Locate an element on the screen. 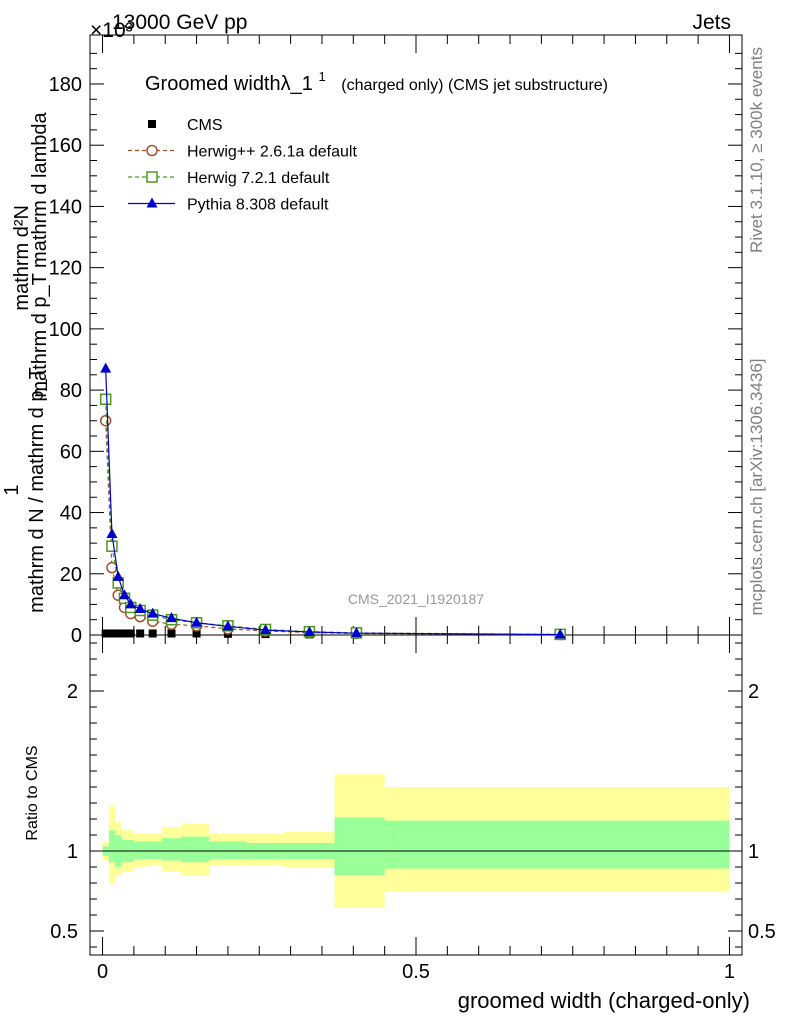  legend-entry-2: Herwig 7.2.1 default is located at coordinates (229, 178).